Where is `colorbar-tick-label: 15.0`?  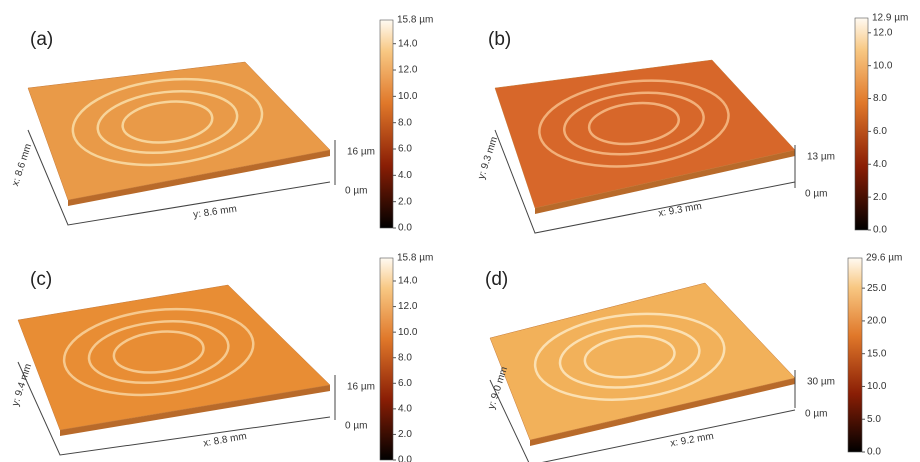 colorbar-tick-label: 15.0 is located at coordinates (877, 353).